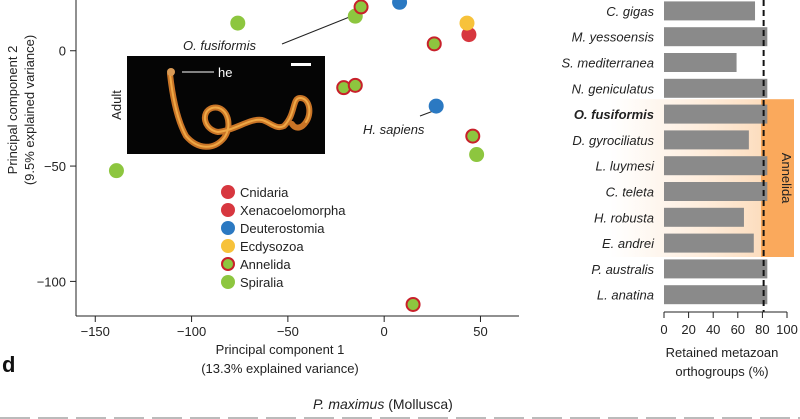  What do you see at coordinates (613, 37) in the screenshot?
I see `bar-category-label: M. yessoensis` at bounding box center [613, 37].